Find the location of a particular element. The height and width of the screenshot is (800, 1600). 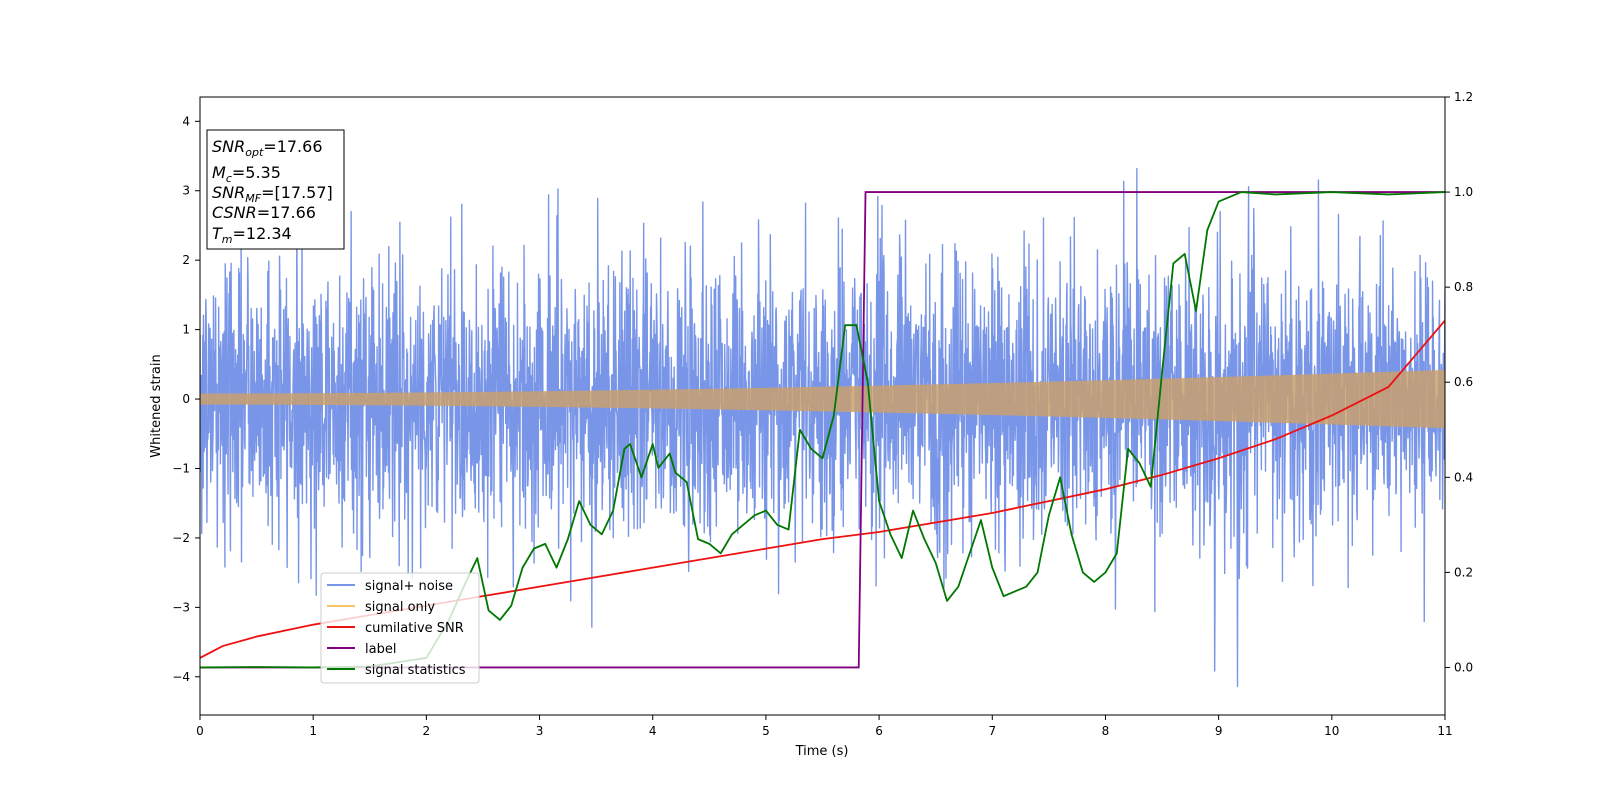

series-signal-only-fill is located at coordinates (822, 399).